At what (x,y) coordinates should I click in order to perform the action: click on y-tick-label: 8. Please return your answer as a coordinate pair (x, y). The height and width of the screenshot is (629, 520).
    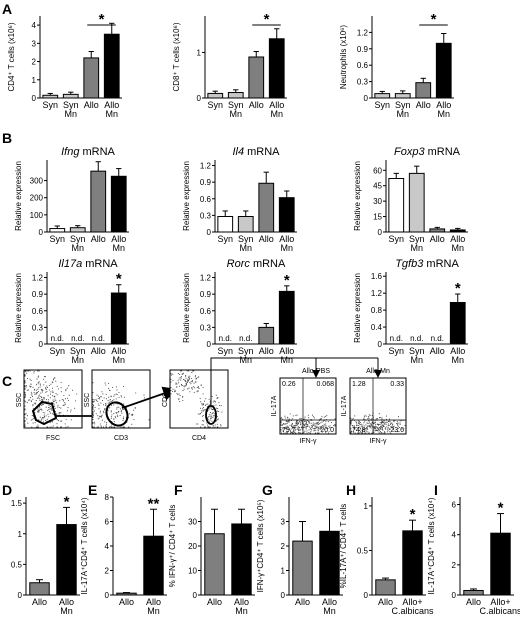
    Looking at the image, I should click on (107, 497).